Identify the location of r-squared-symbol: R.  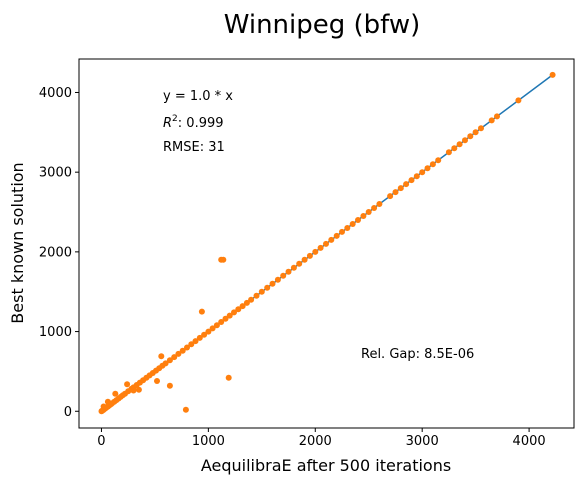
(167, 123).